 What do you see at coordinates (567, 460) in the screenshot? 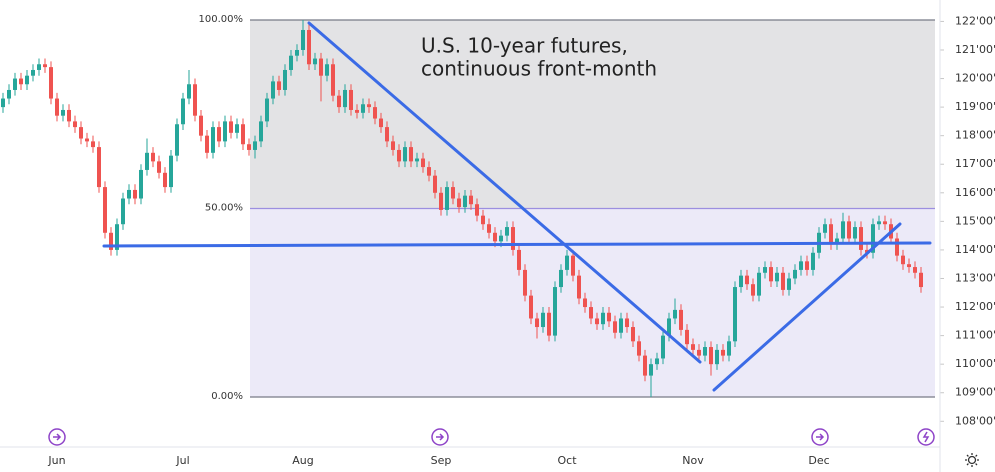
I see `x-tick-label: Oct` at bounding box center [567, 460].